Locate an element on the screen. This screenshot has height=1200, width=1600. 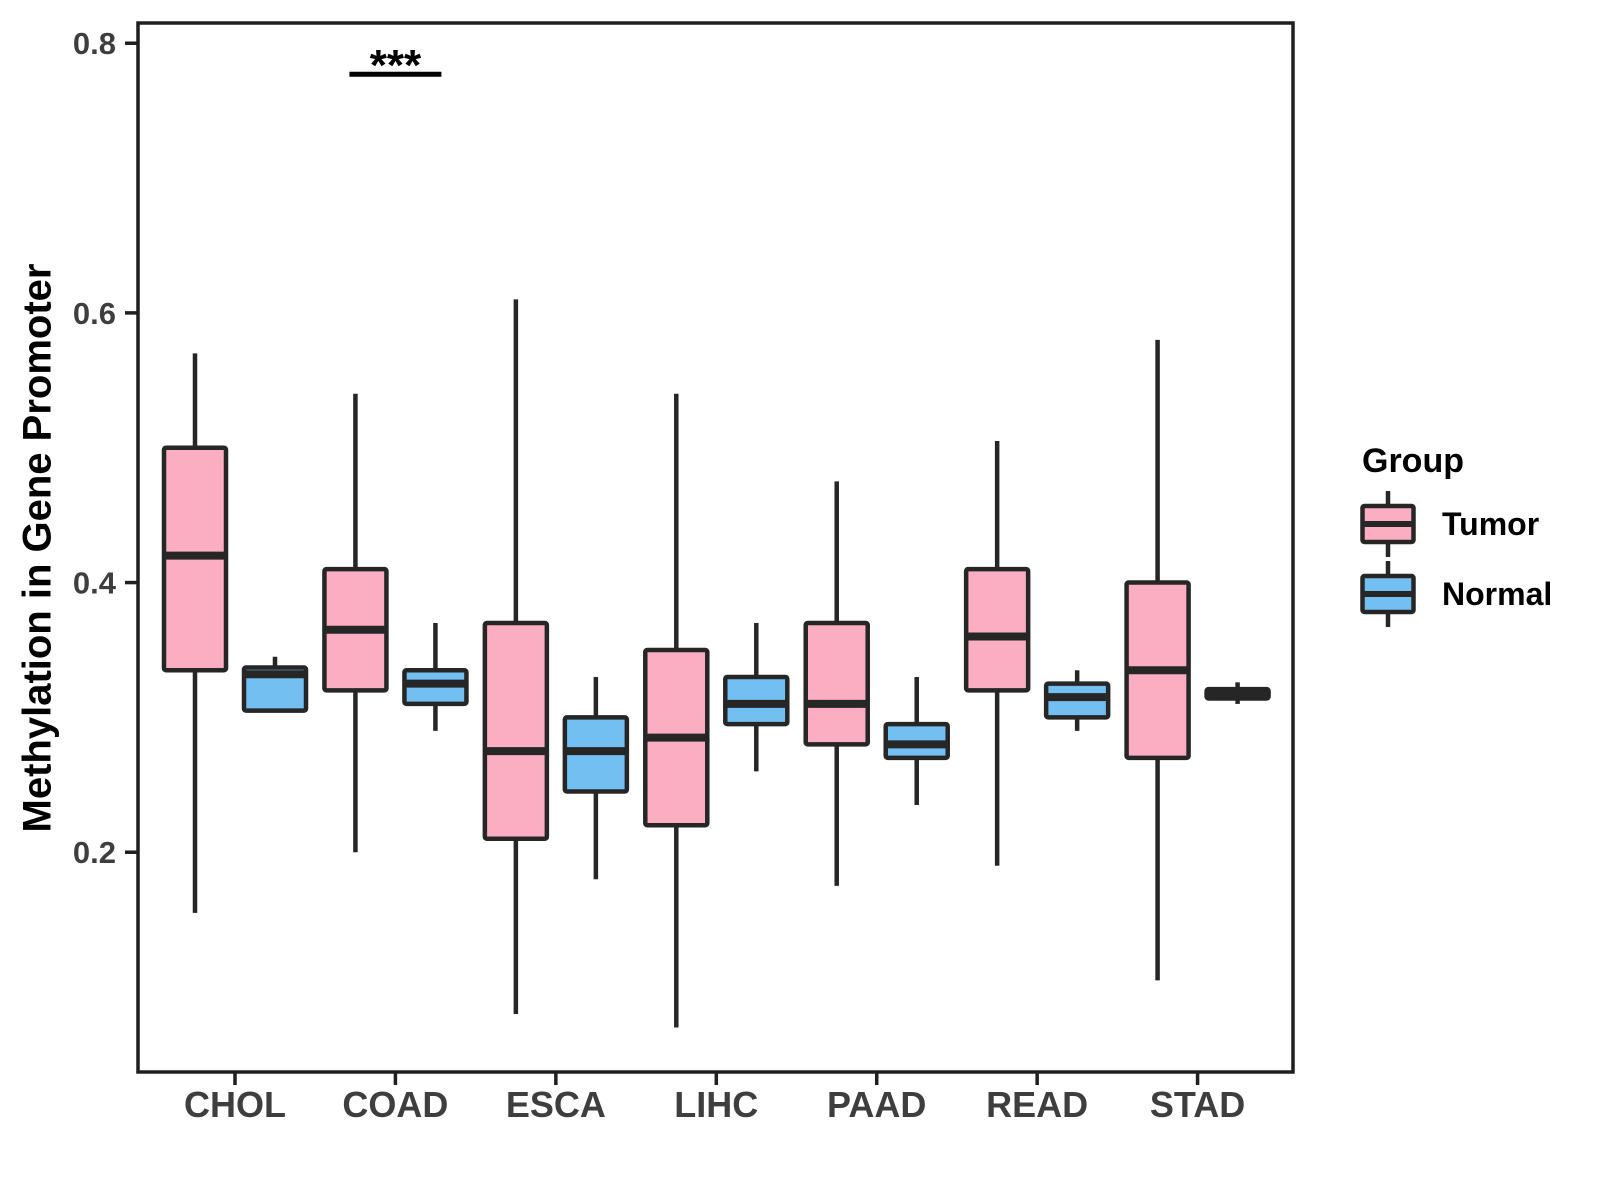
y-tick-label: 0.4 is located at coordinates (95, 583).